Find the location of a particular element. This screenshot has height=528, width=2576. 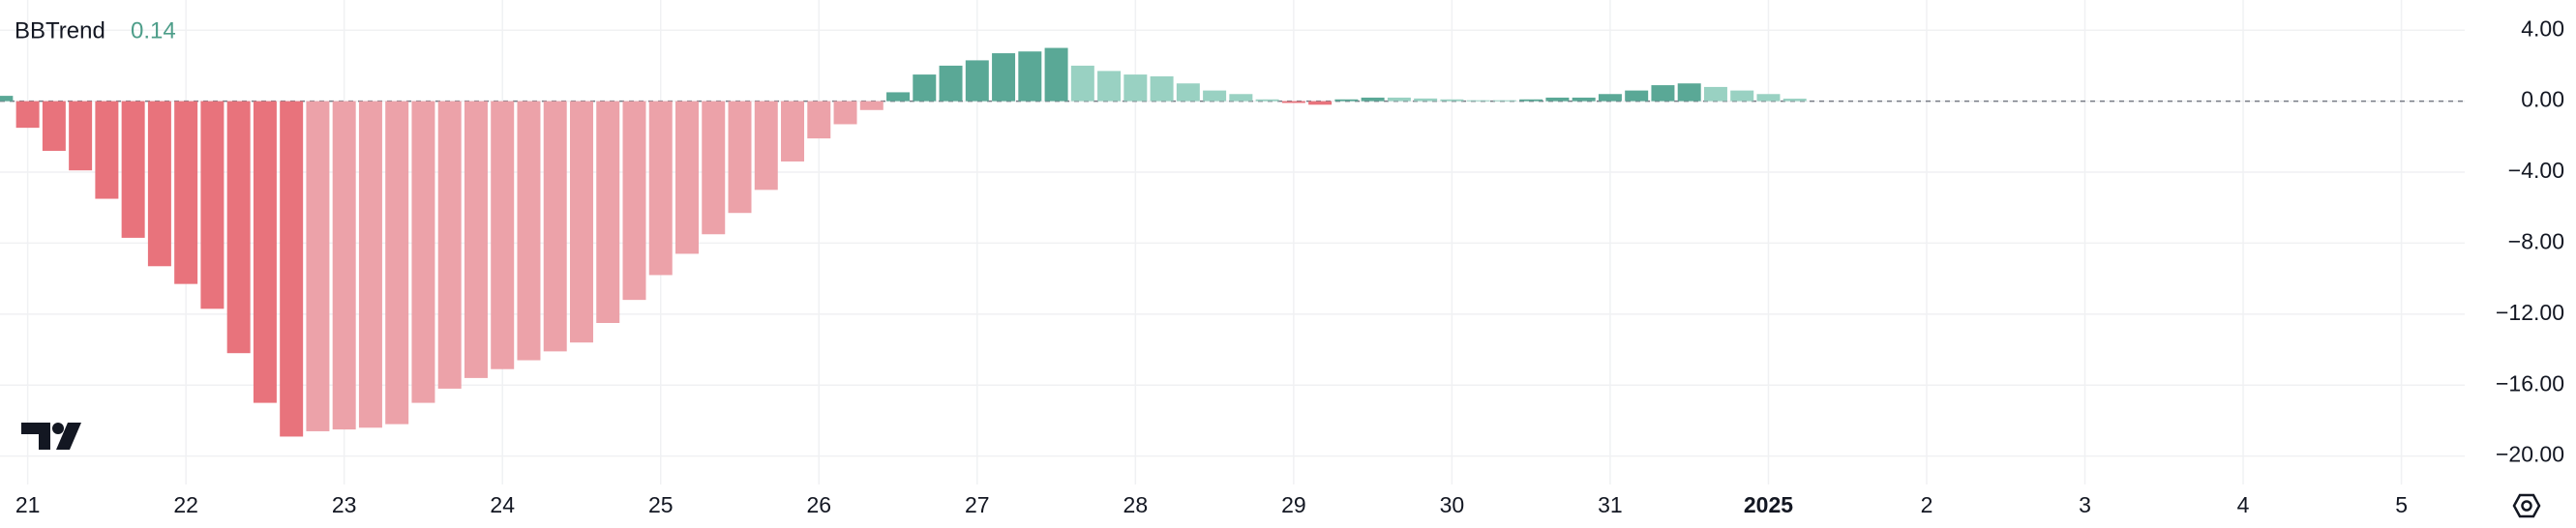

y-tick-label: 4.00 is located at coordinates (2542, 28).